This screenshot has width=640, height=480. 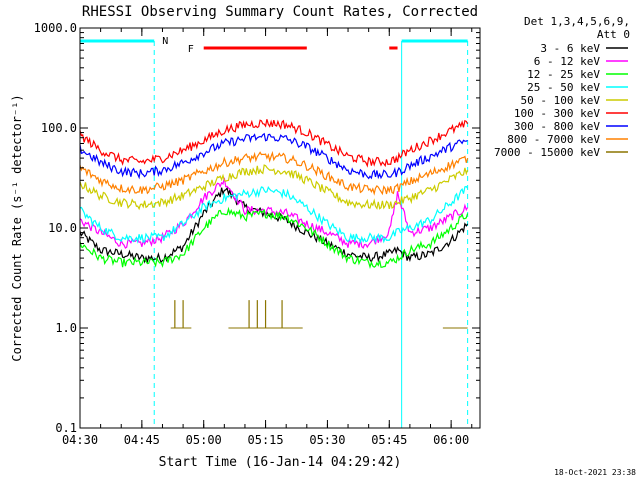 I want to click on y-axis-label: Corrected Count Rate (s⁻¹ detector⁻¹), so click(x=17, y=227).